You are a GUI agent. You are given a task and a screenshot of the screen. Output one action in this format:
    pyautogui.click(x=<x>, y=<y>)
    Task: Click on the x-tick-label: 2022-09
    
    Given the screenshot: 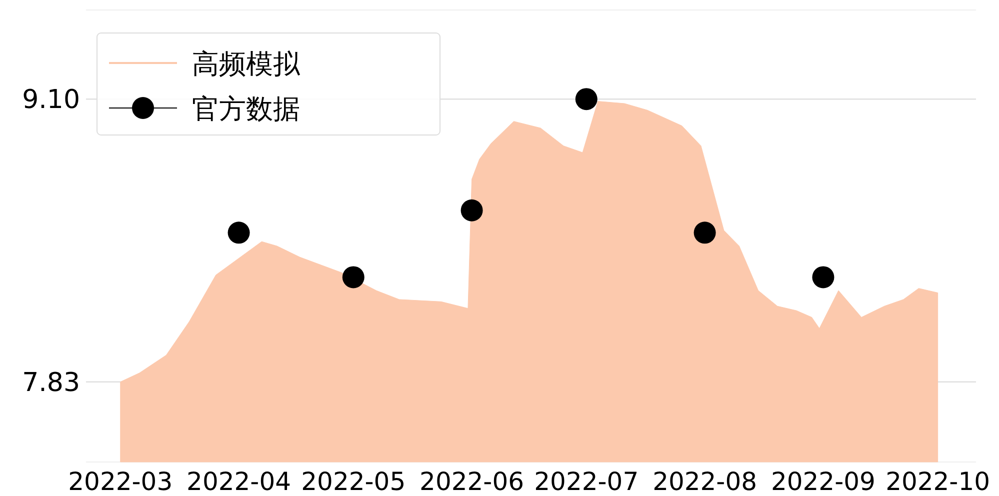 What is the action you would take?
    pyautogui.click(x=823, y=481)
    